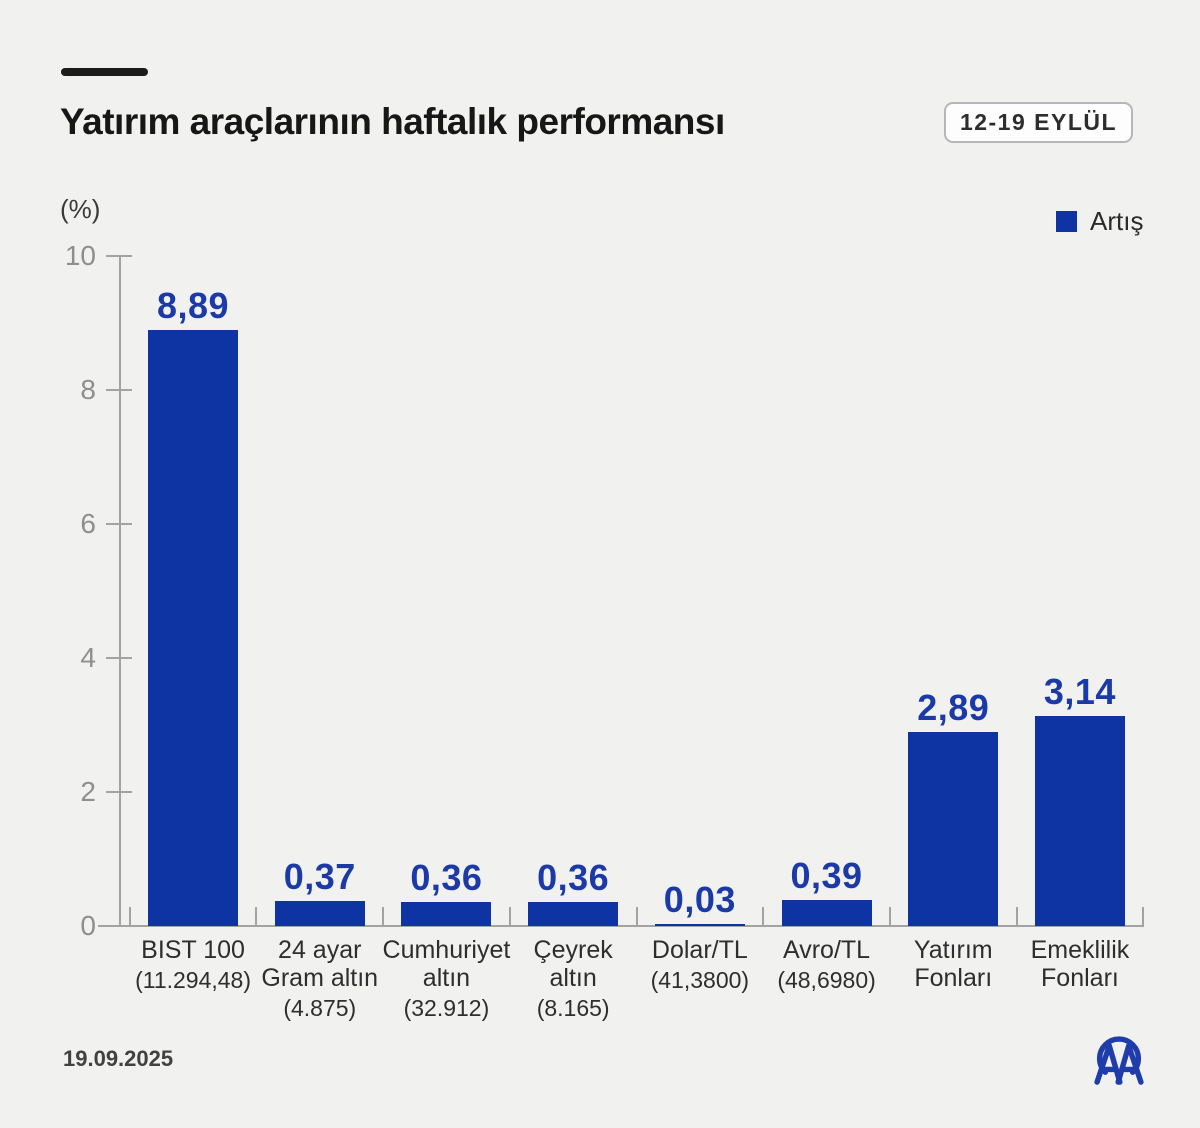 This screenshot has width=1200, height=1128. I want to click on category-detail-value: (48,6980), so click(826, 980).